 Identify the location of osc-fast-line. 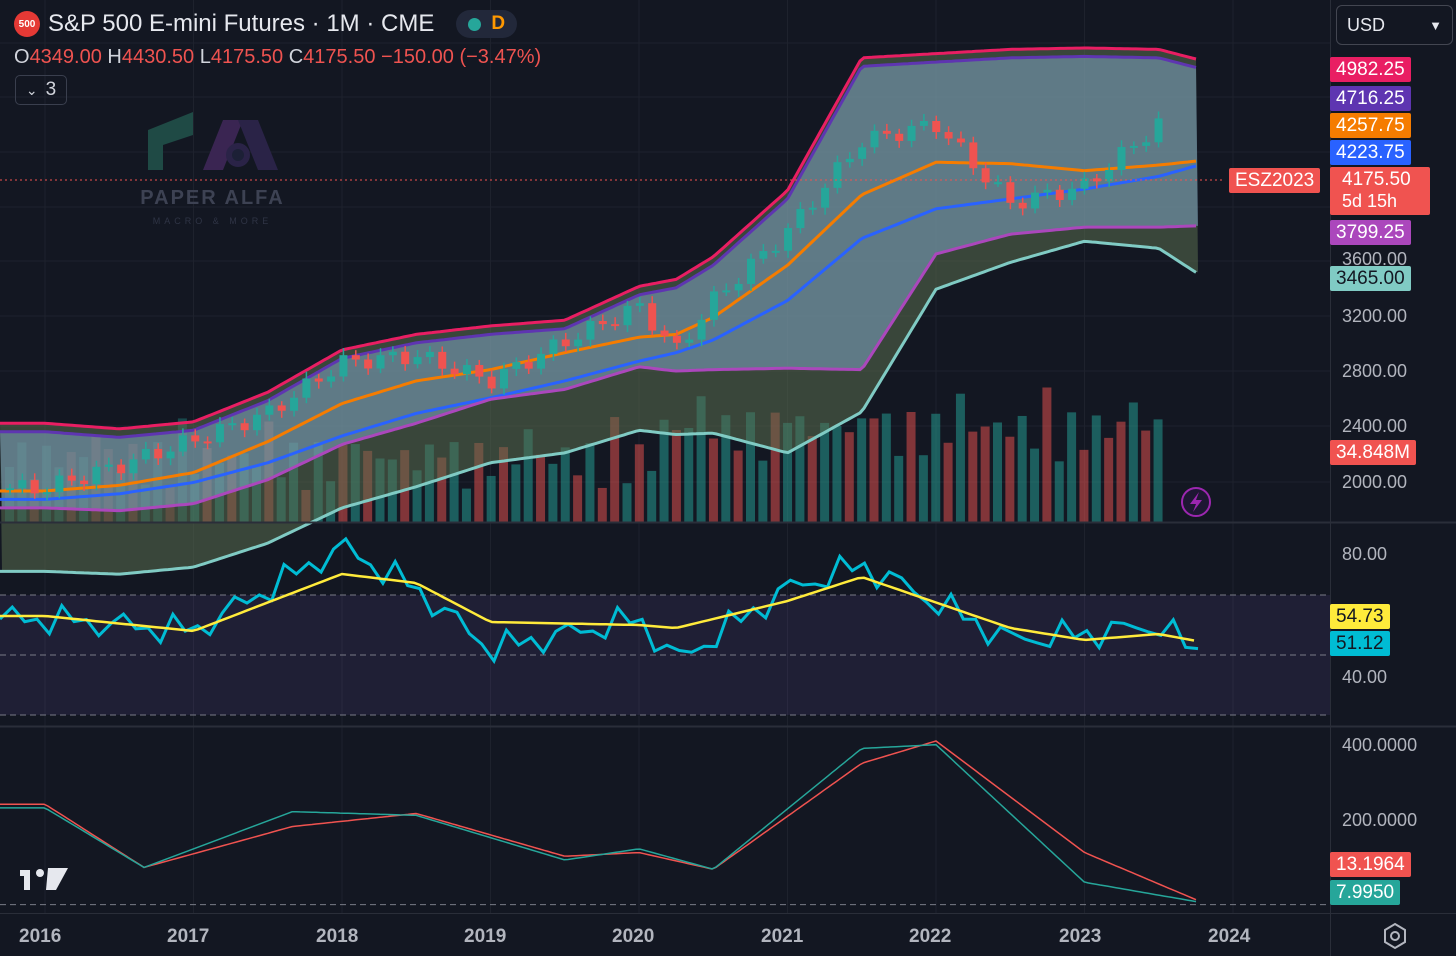
(598, 823).